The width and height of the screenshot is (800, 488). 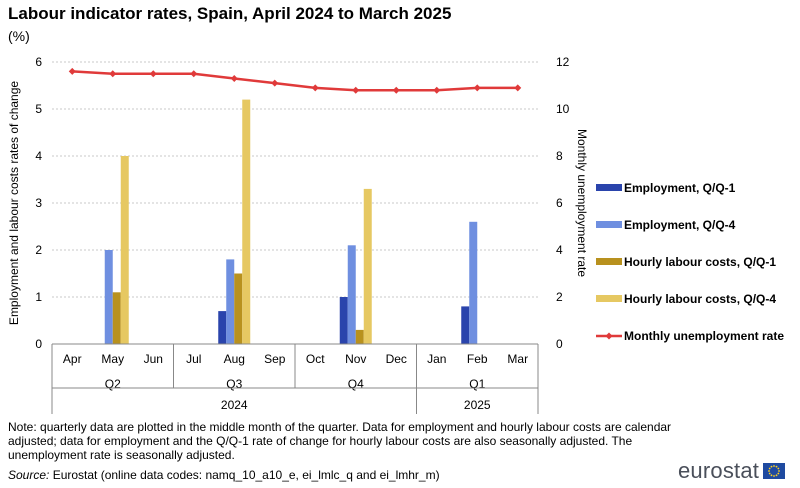 What do you see at coordinates (559, 297) in the screenshot?
I see `y-right-tick-label: 2` at bounding box center [559, 297].